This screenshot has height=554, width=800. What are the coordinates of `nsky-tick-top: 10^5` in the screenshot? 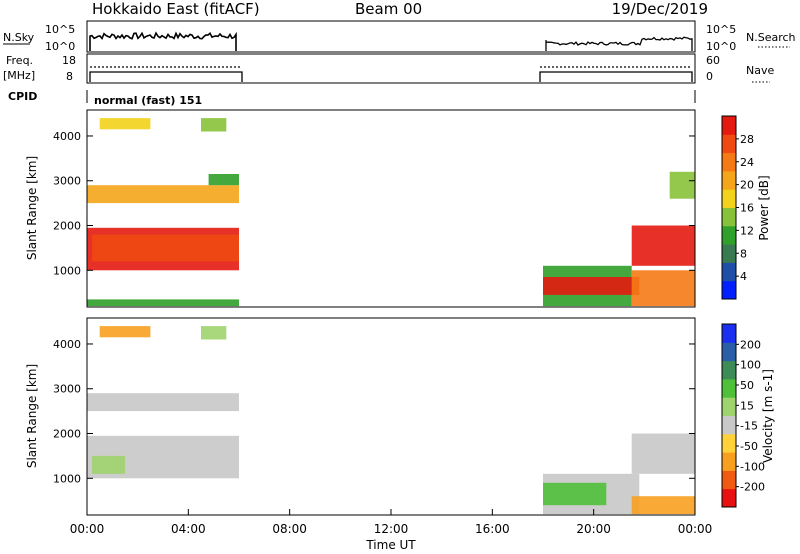 It's located at (60, 29).